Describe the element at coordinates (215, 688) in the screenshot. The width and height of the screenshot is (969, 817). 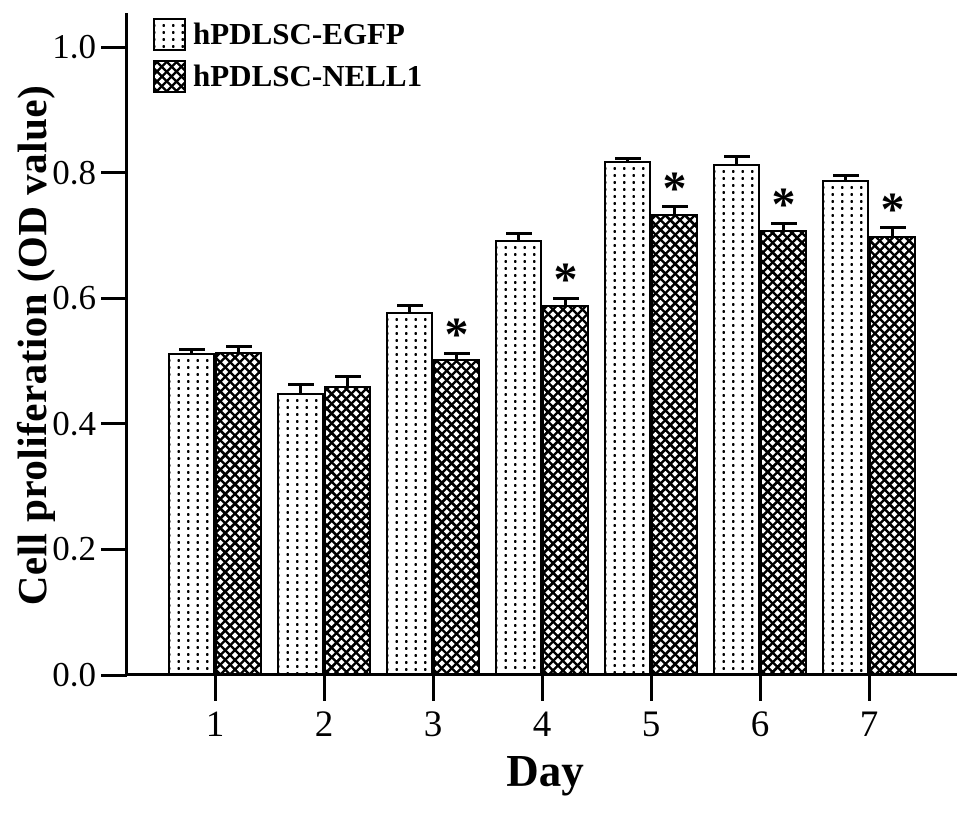
I see `x-tick-day1` at that location.